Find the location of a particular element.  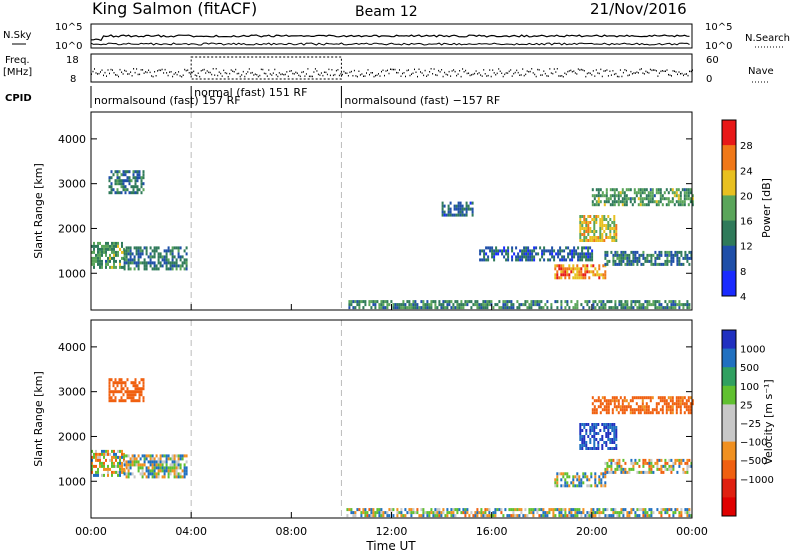

cpid-mode-label: normal (fast) 151 RF is located at coordinates (250, 92).